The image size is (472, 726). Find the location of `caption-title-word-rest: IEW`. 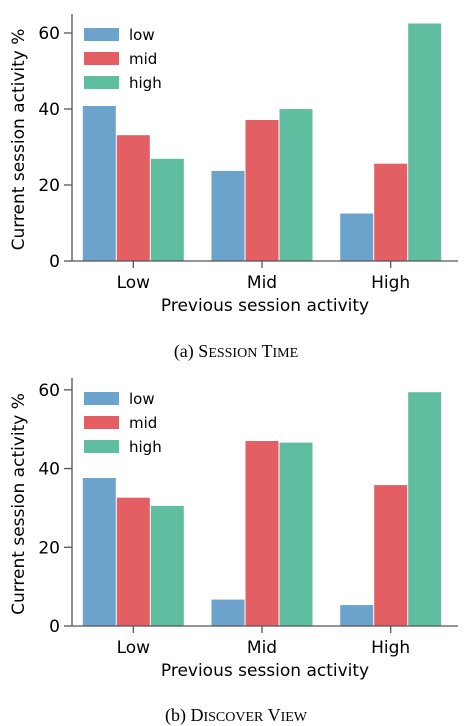

caption-title-word-rest: IEW is located at coordinates (294, 717).